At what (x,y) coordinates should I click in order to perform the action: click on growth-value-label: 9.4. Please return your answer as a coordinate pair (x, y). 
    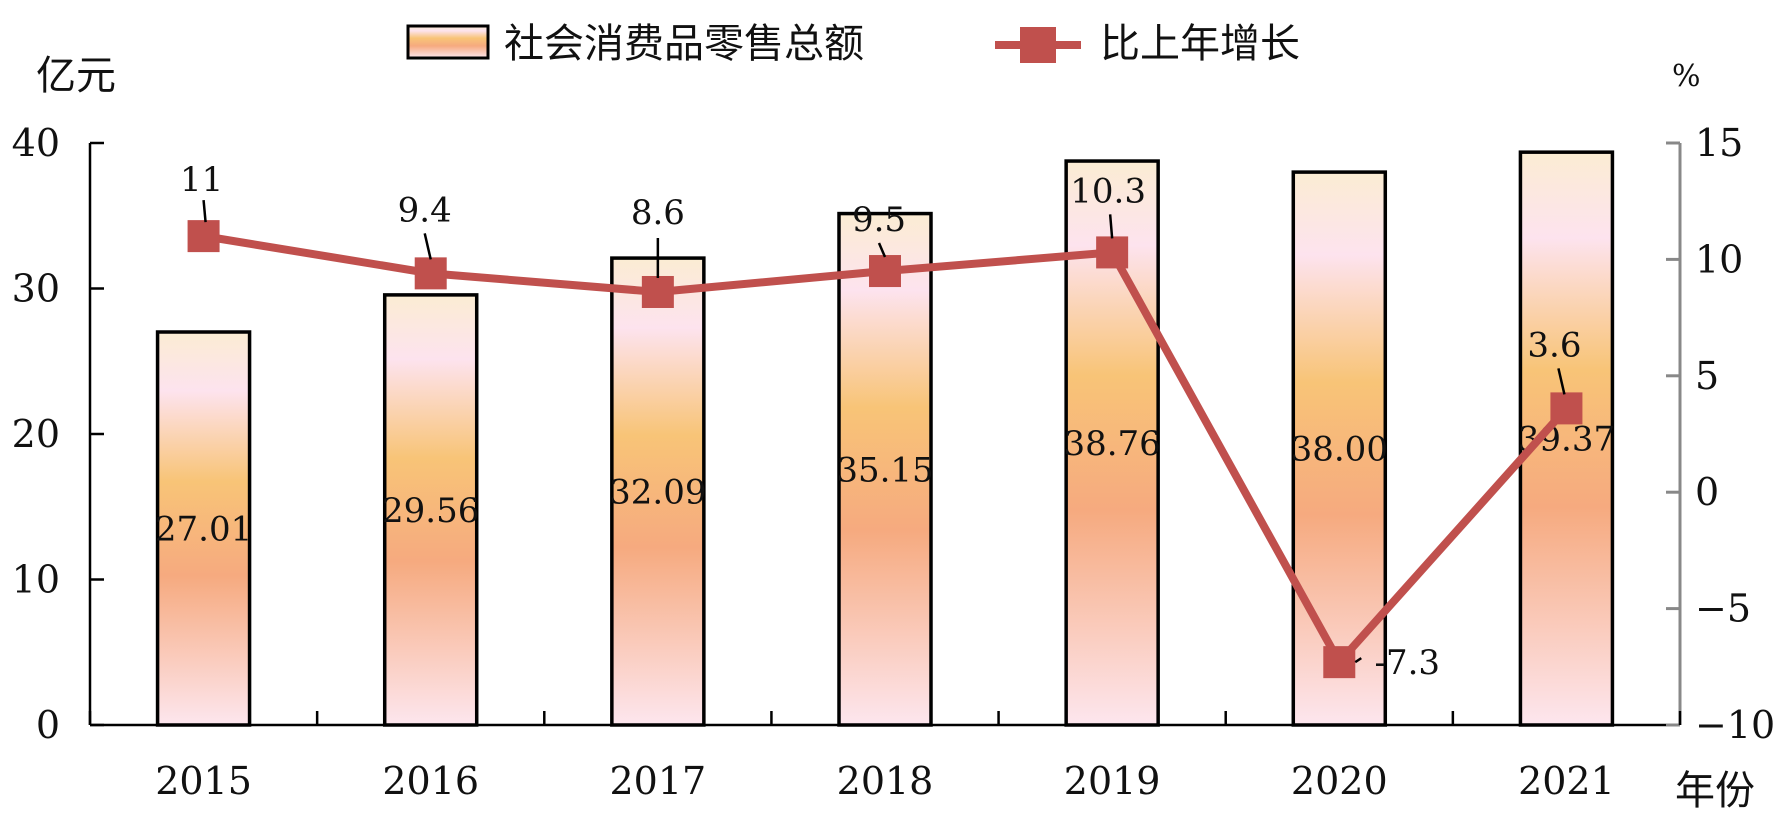
    Looking at the image, I should click on (425, 210).